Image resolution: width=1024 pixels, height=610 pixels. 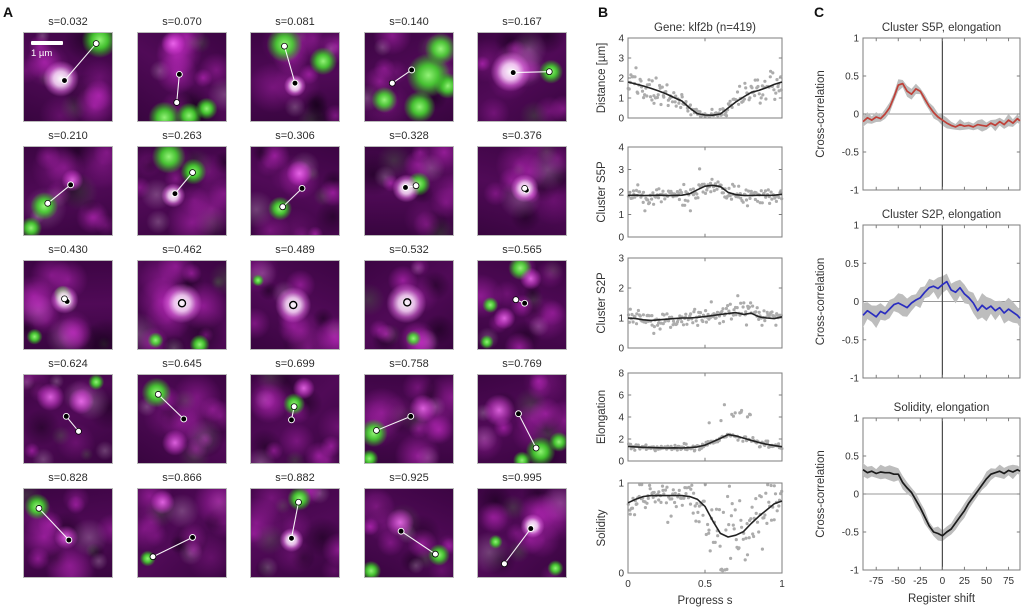 What do you see at coordinates (621, 59) in the screenshot?
I see `y-tick-label: 3` at bounding box center [621, 59].